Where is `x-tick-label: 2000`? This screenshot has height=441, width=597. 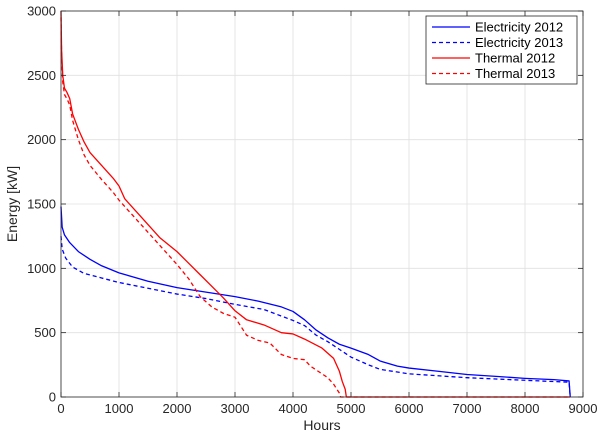 x-tick-label: 2000 is located at coordinates (177, 408).